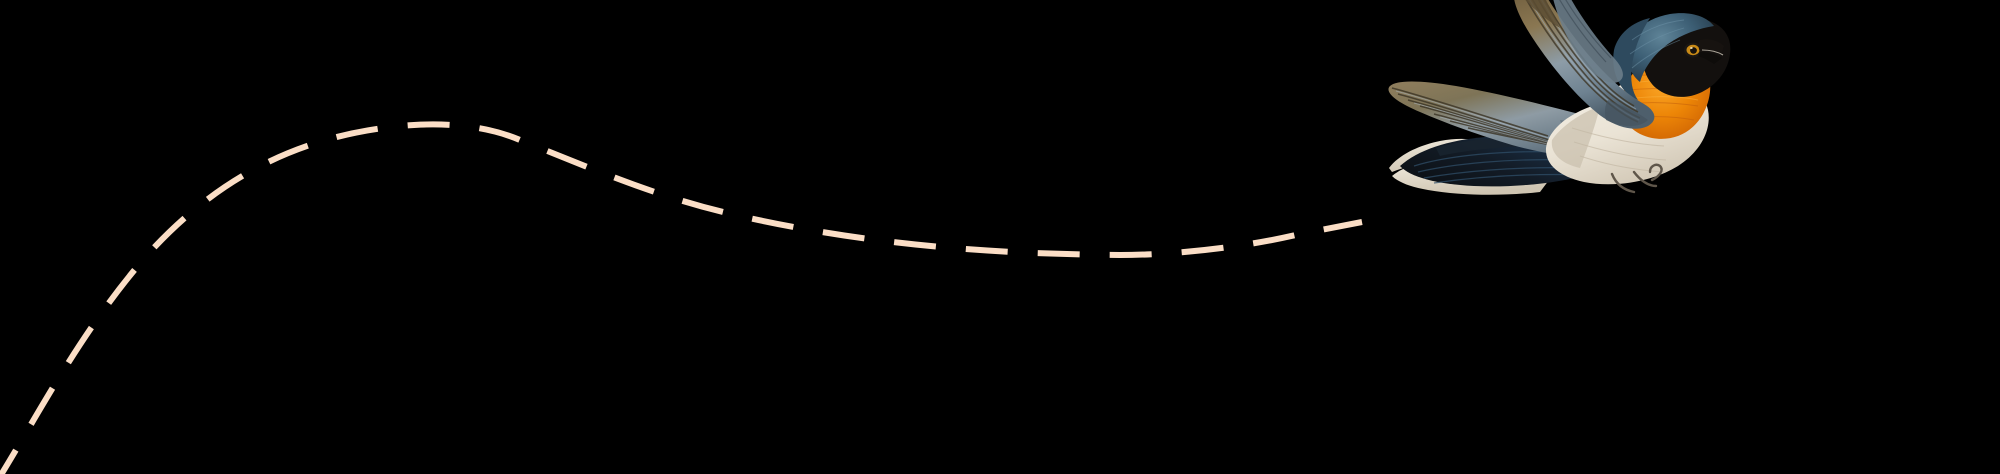 The image size is (2000, 474). Describe the element at coordinates (1575, 137) in the screenshot. I see `belly-shadow-icon` at that location.